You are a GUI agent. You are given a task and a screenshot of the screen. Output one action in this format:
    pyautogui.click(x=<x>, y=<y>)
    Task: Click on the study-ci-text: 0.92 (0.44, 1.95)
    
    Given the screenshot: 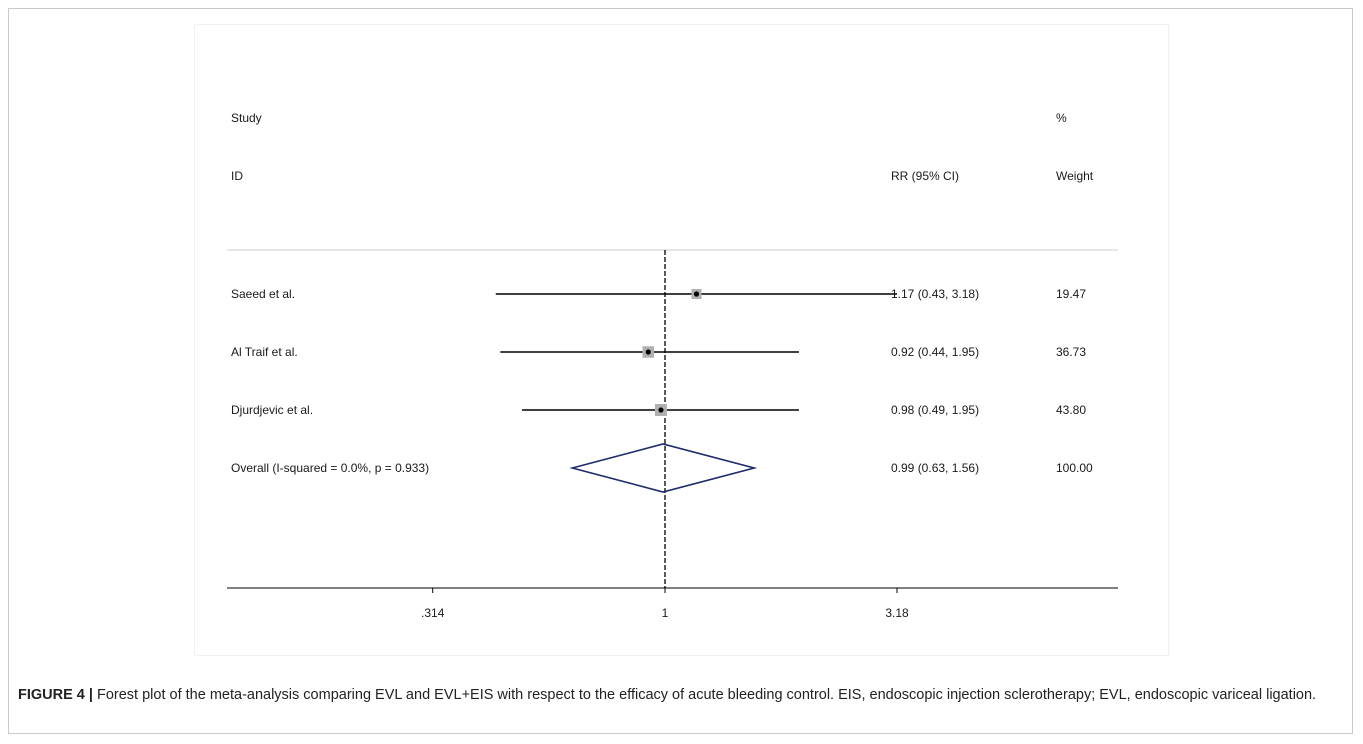 What is the action you would take?
    pyautogui.click(x=935, y=352)
    